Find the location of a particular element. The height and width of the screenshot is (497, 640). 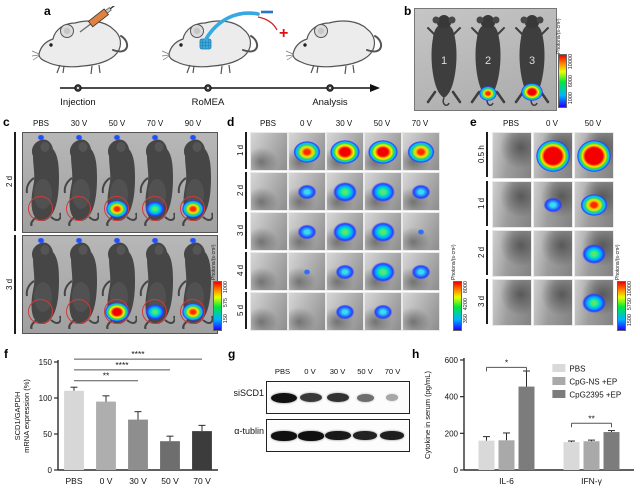

significance-label: **** is located at coordinates (122, 365).